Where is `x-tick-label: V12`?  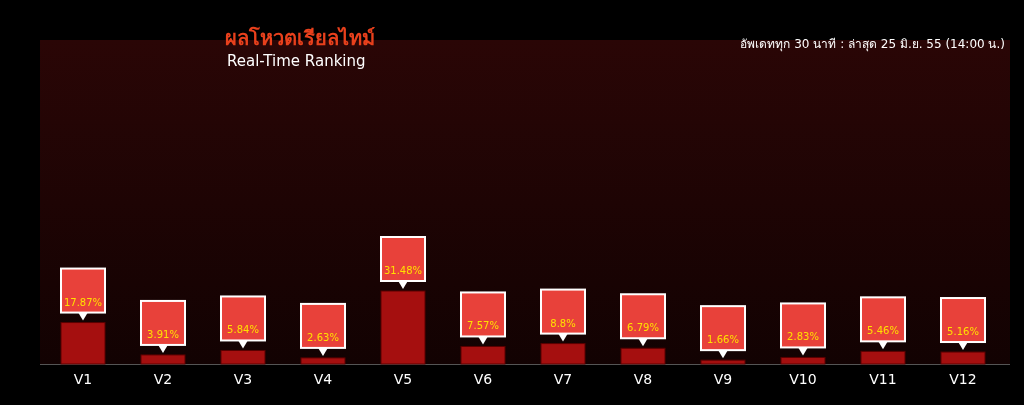 x-tick-label: V12 is located at coordinates (963, 379).